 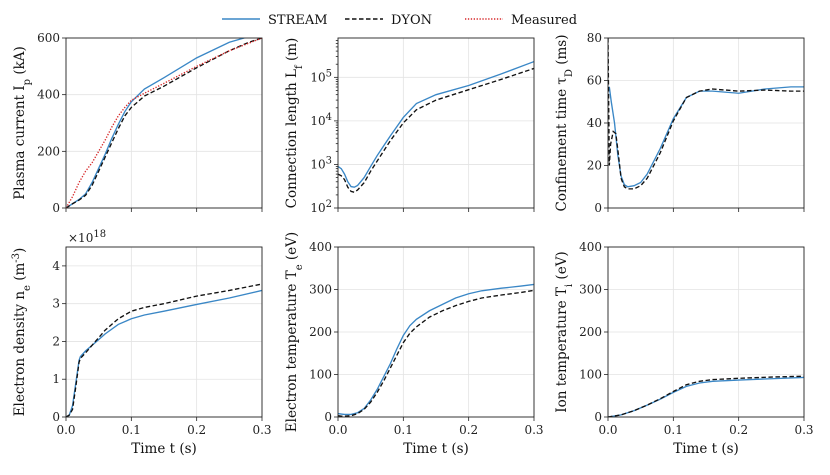 I want to click on chart-confinement-time: 0 20 40 60 80 Confinement time τD (ms), so click(x=679, y=123).